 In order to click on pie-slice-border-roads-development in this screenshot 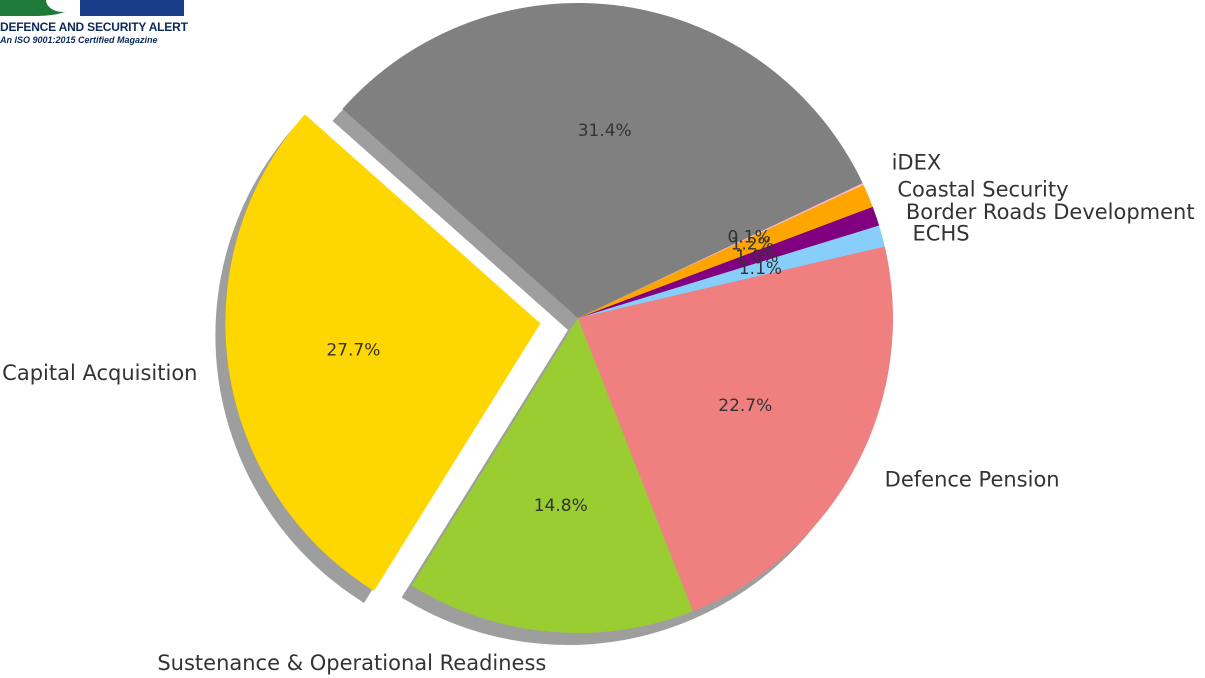, I will do `click(729, 262)`.